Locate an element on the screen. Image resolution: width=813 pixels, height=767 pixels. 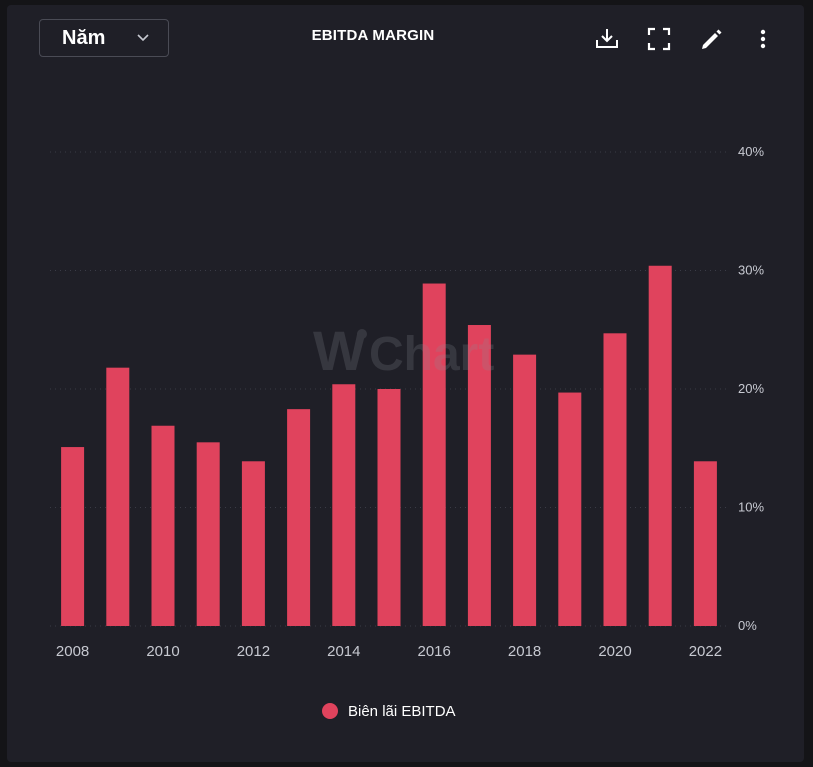
bar-2010 is located at coordinates (163, 525).